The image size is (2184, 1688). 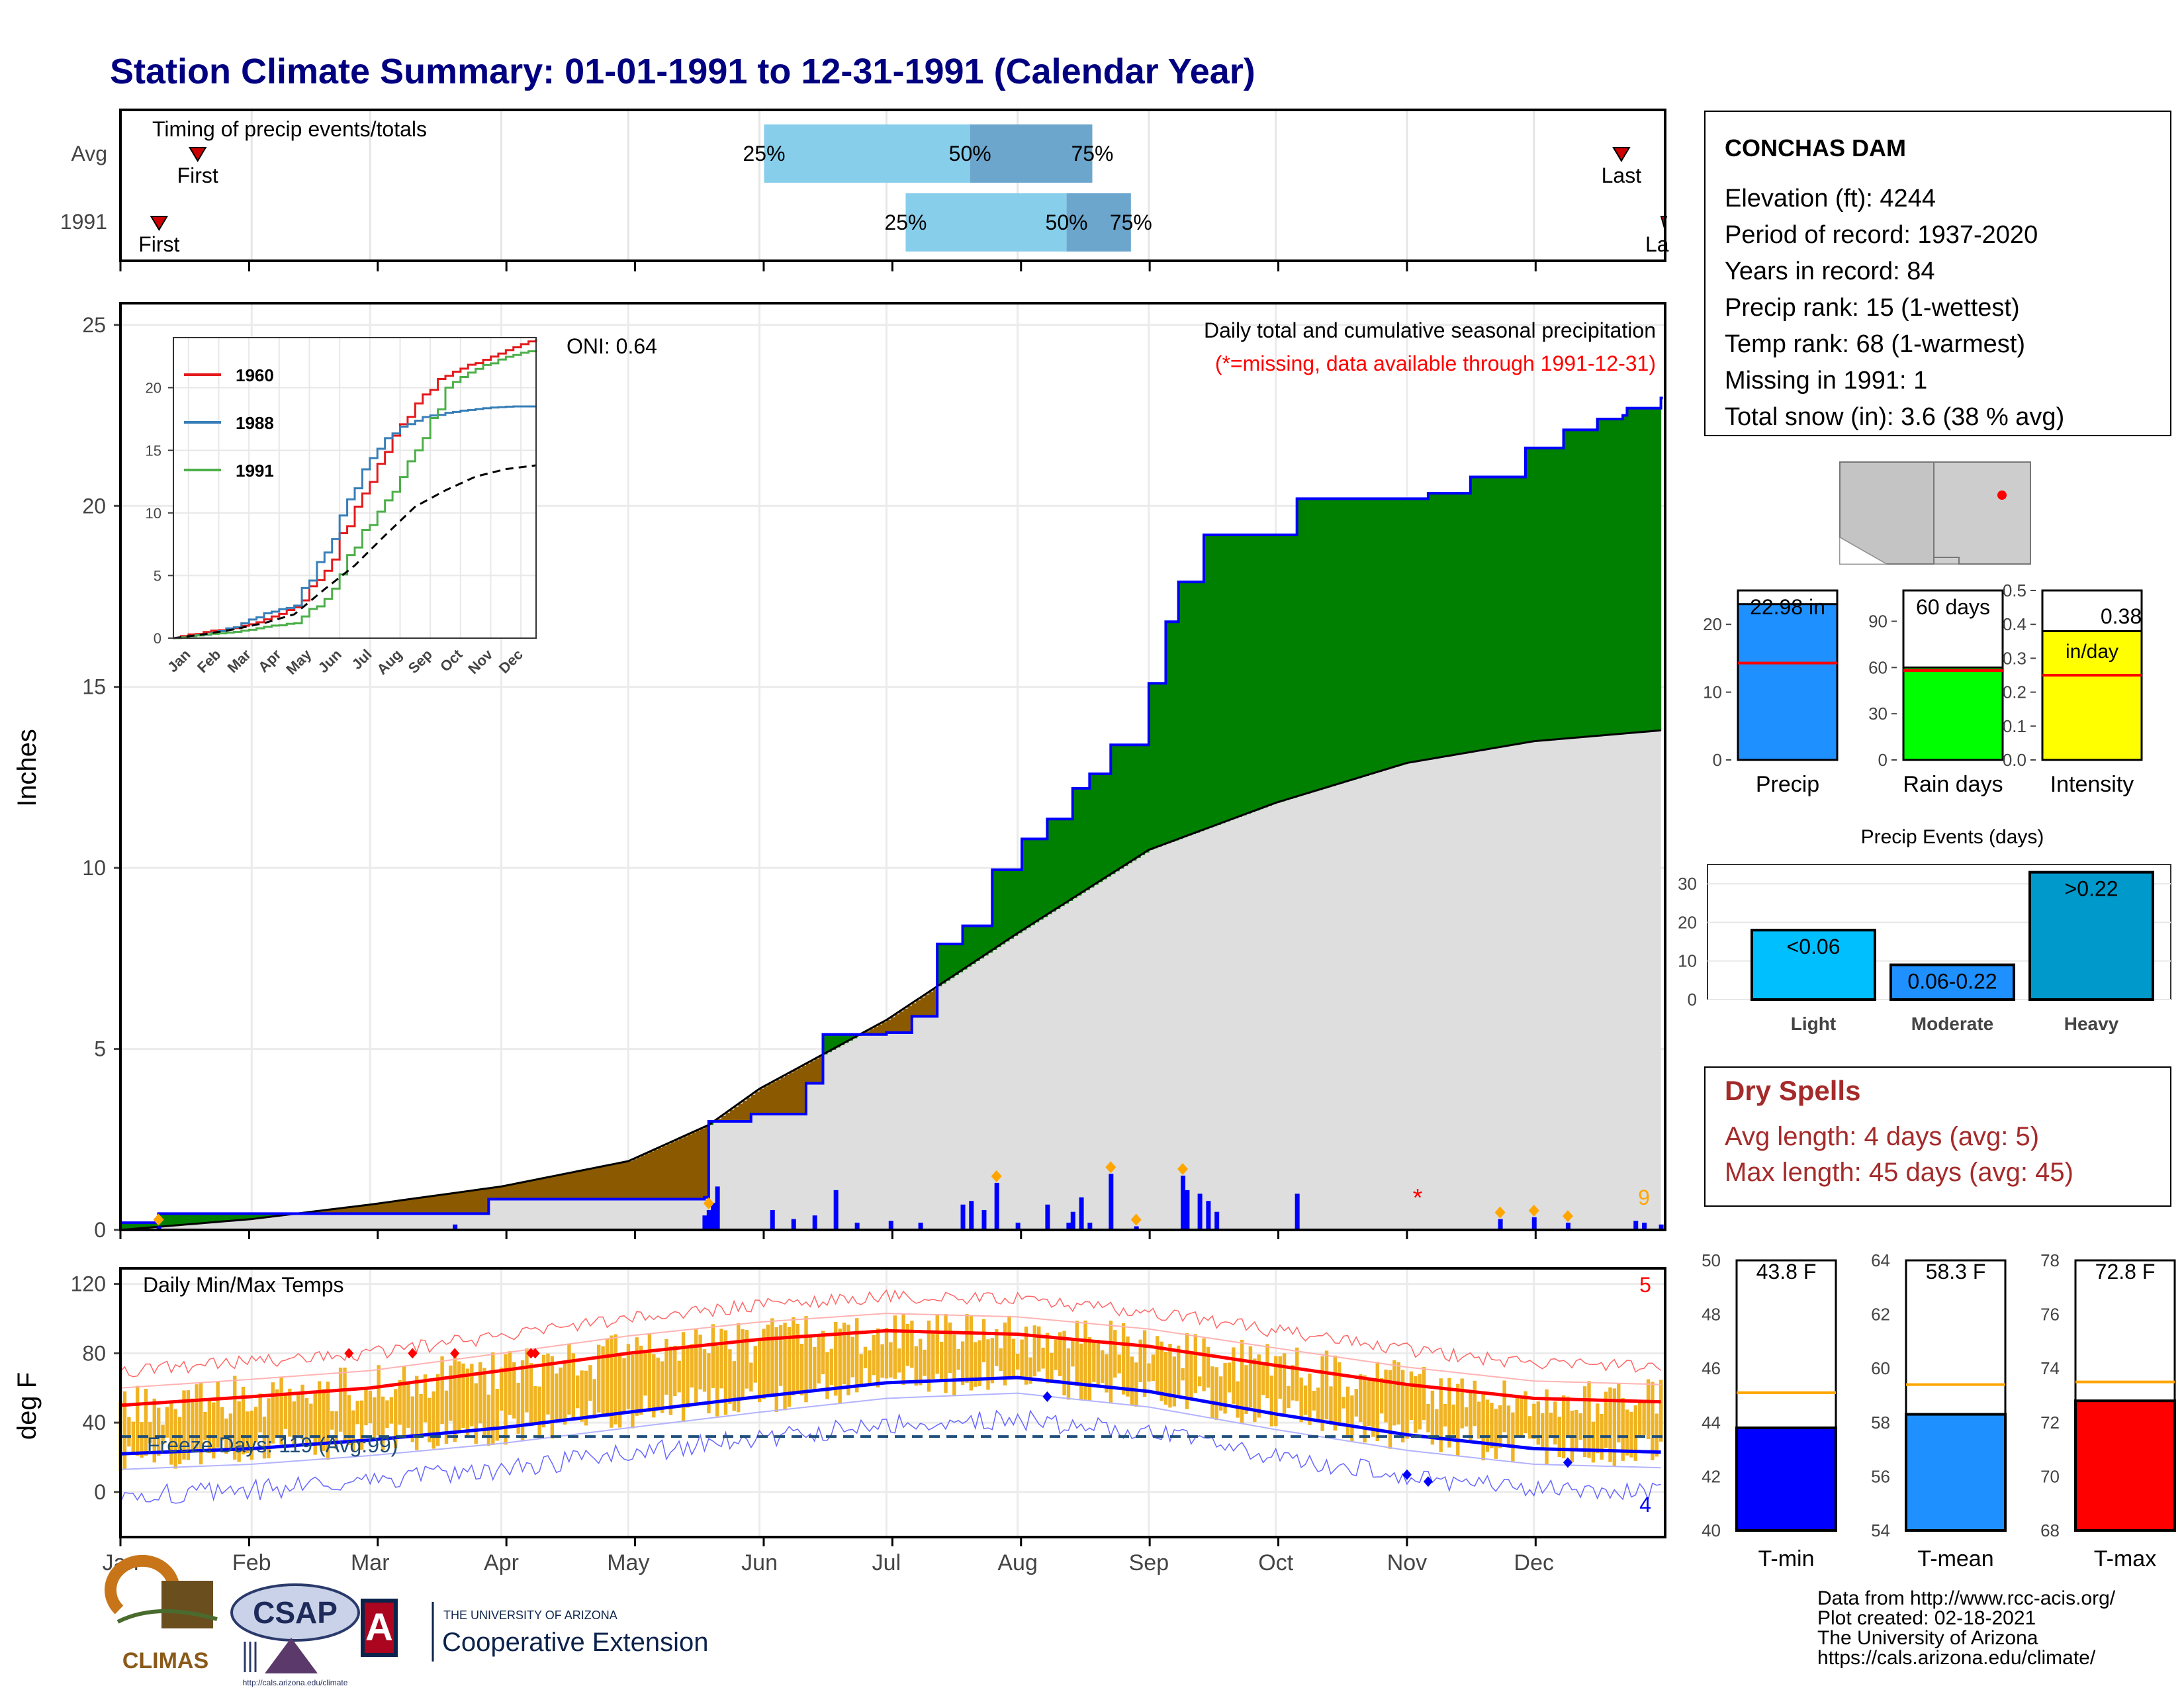 I want to click on temp-stat-value: 72.8 F, so click(x=2125, y=1272).